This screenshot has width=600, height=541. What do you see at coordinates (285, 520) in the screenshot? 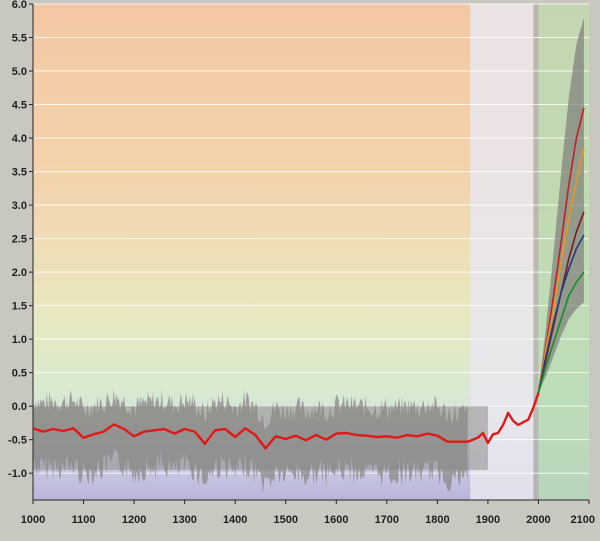
I see `x-tick-label: 1500` at bounding box center [285, 520].